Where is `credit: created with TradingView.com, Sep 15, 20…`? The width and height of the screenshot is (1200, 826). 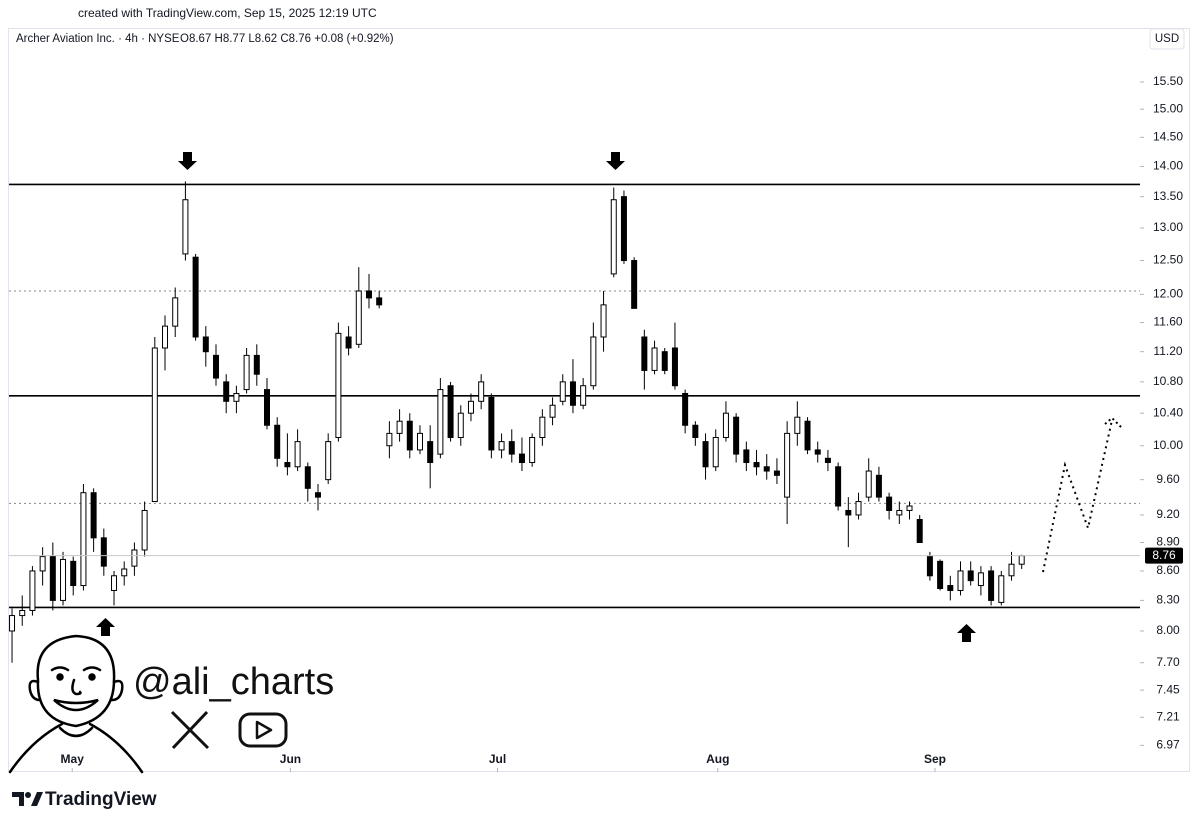 credit: created with TradingView.com, Sep 15, 20… is located at coordinates (227, 13).